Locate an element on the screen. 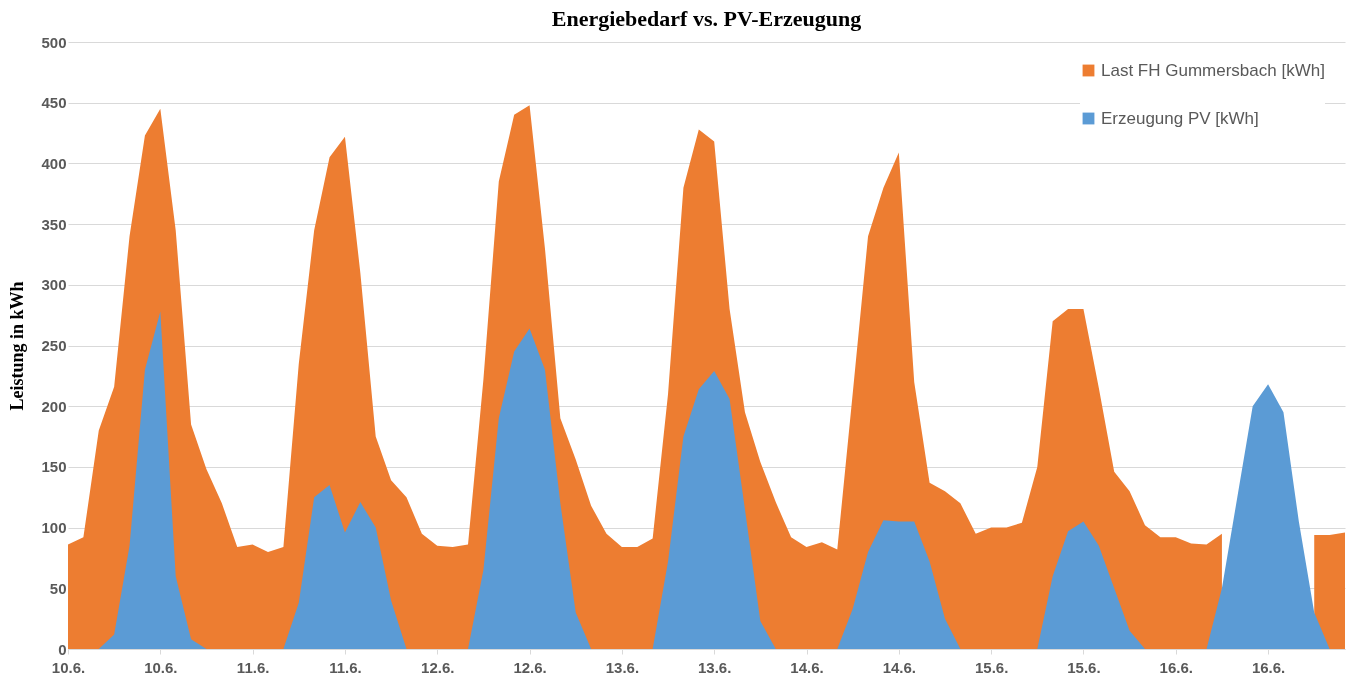 Image resolution: width=1361 pixels, height=683 pixels. legend-label: Last FH Gummersbach [kWh] is located at coordinates (1213, 70).